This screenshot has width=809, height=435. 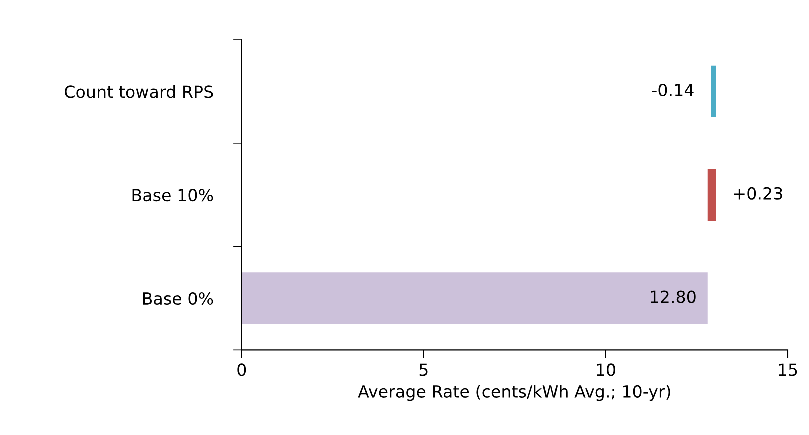 I want to click on x-tick-label: 15, so click(x=788, y=370).